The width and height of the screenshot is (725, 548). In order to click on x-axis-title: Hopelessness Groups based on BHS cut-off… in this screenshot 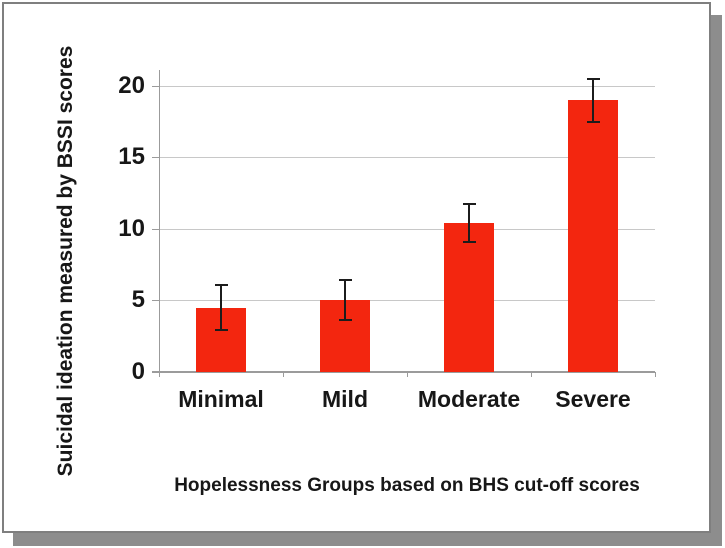, I will do `click(407, 485)`.